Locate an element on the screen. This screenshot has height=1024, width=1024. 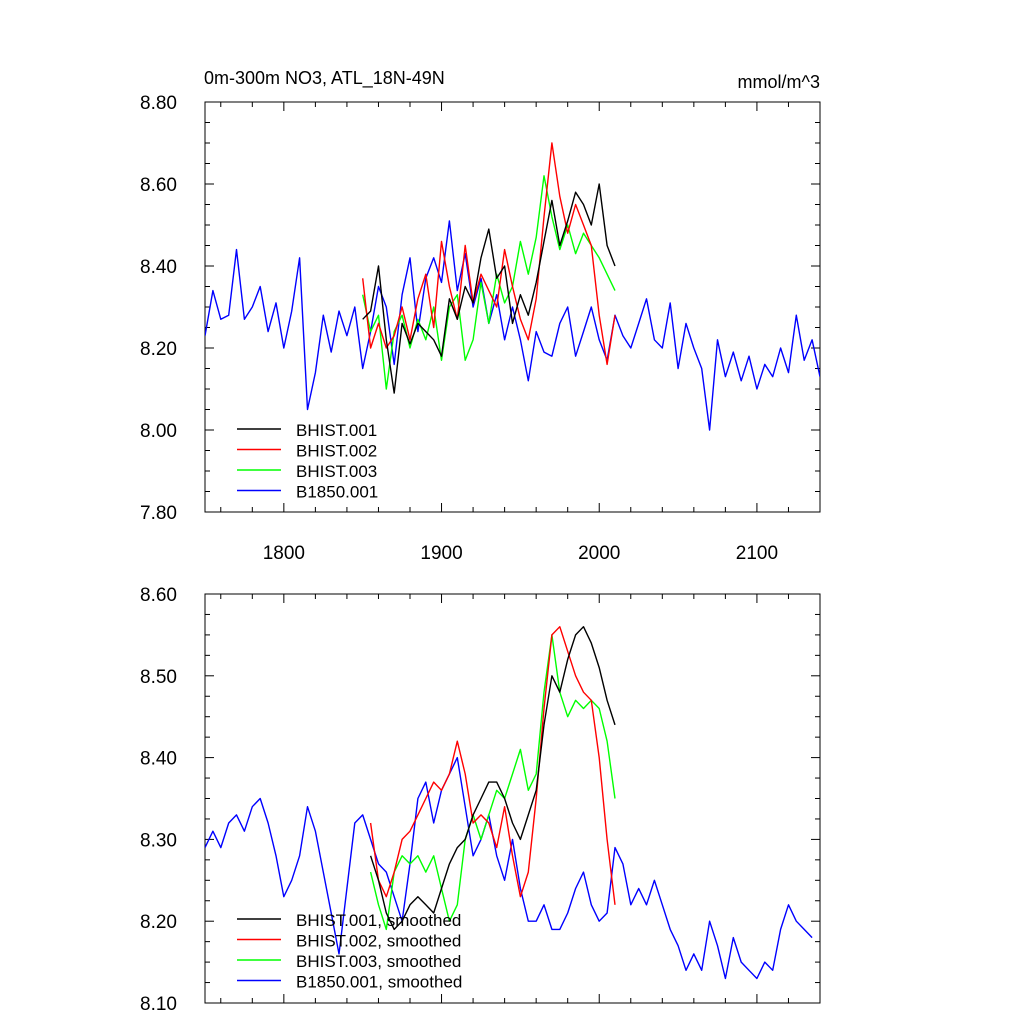
x-tick-label: 1900 is located at coordinates (441, 553).